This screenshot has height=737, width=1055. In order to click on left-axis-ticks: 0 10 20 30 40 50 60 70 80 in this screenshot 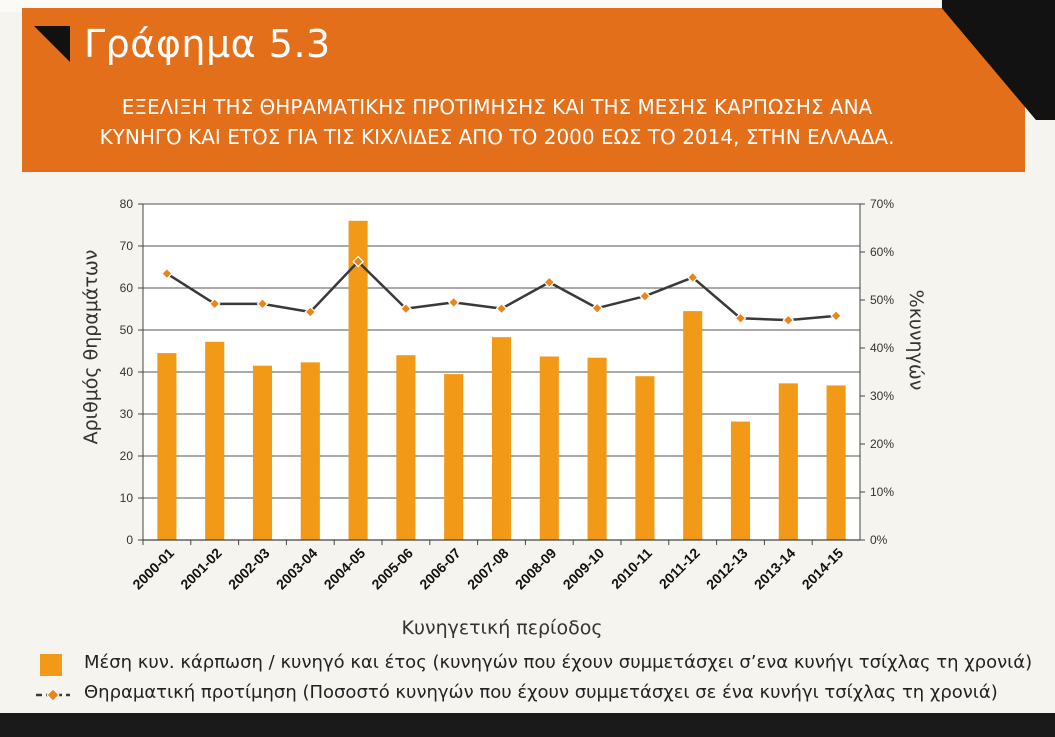, I will do `click(131, 372)`.